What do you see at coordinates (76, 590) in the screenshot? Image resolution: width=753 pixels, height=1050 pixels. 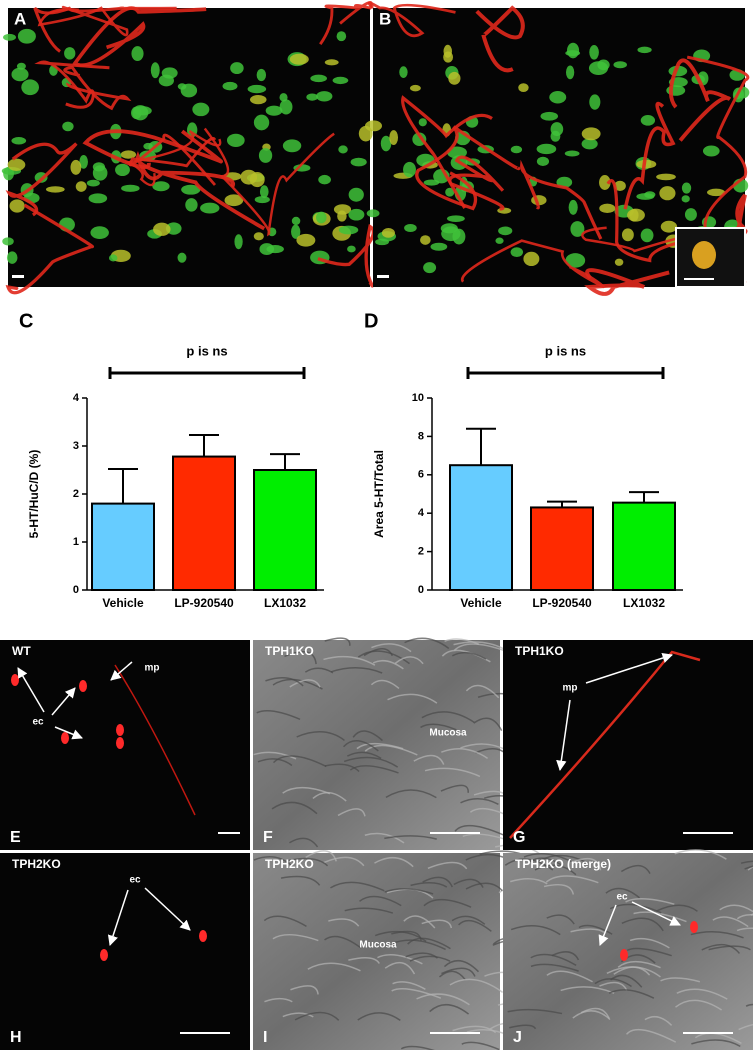 I see `y-tick-label: 0` at bounding box center [76, 590].